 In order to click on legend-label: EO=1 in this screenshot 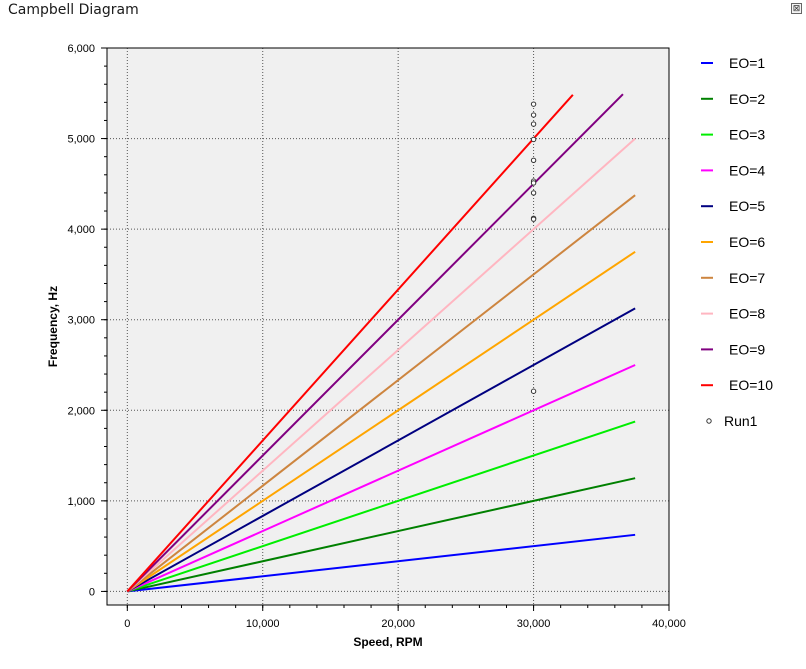, I will do `click(747, 63)`.